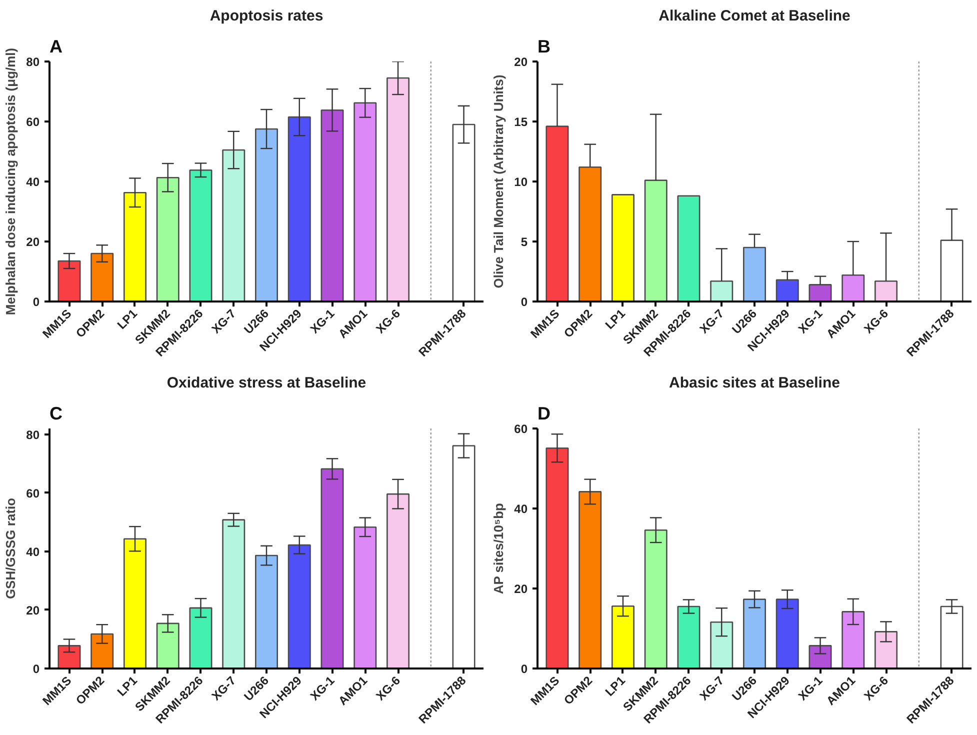 This screenshot has width=977, height=735. What do you see at coordinates (56, 414) in the screenshot?
I see `text: C` at bounding box center [56, 414].